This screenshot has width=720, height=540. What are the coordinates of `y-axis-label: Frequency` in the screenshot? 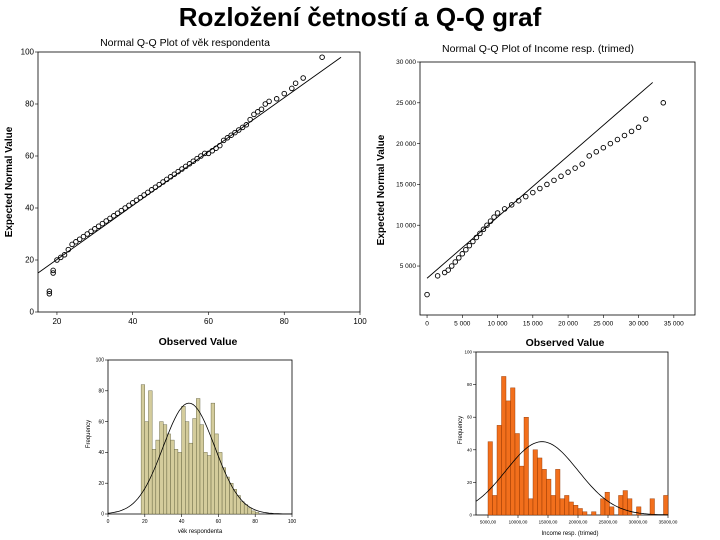 It's located at (89, 434).